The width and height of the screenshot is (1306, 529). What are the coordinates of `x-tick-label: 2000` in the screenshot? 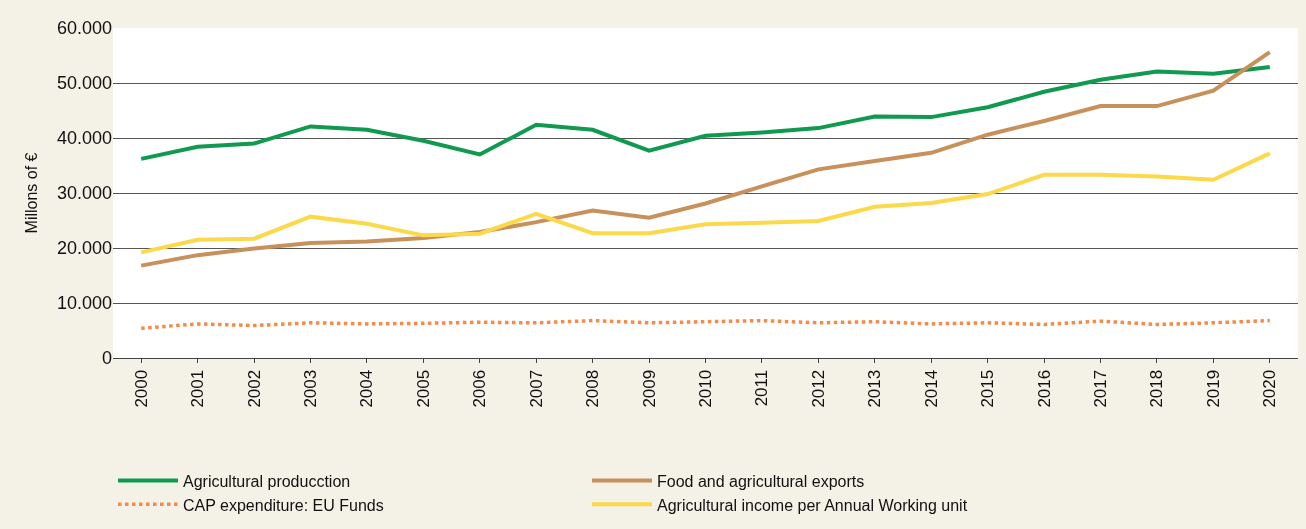 It's located at (141, 388).